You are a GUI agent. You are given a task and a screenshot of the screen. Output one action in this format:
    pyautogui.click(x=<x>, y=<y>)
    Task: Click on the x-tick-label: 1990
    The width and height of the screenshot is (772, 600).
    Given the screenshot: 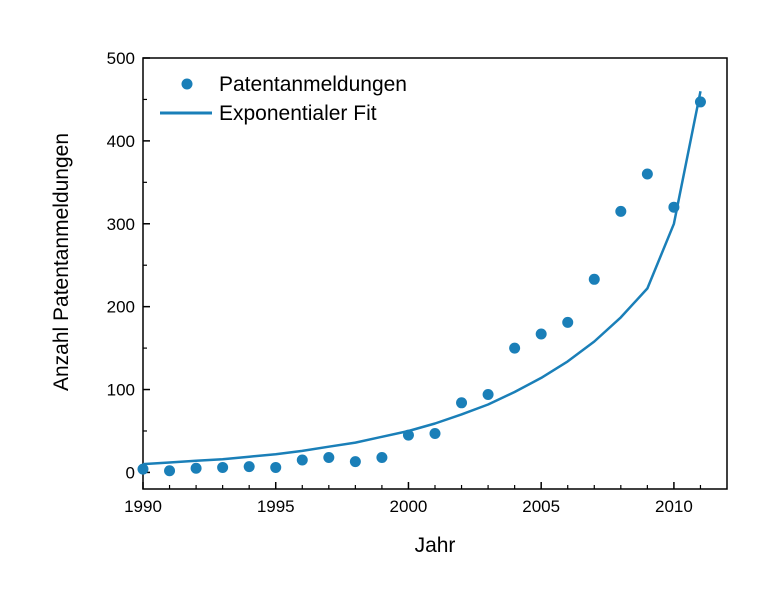 What is the action you would take?
    pyautogui.click(x=143, y=506)
    